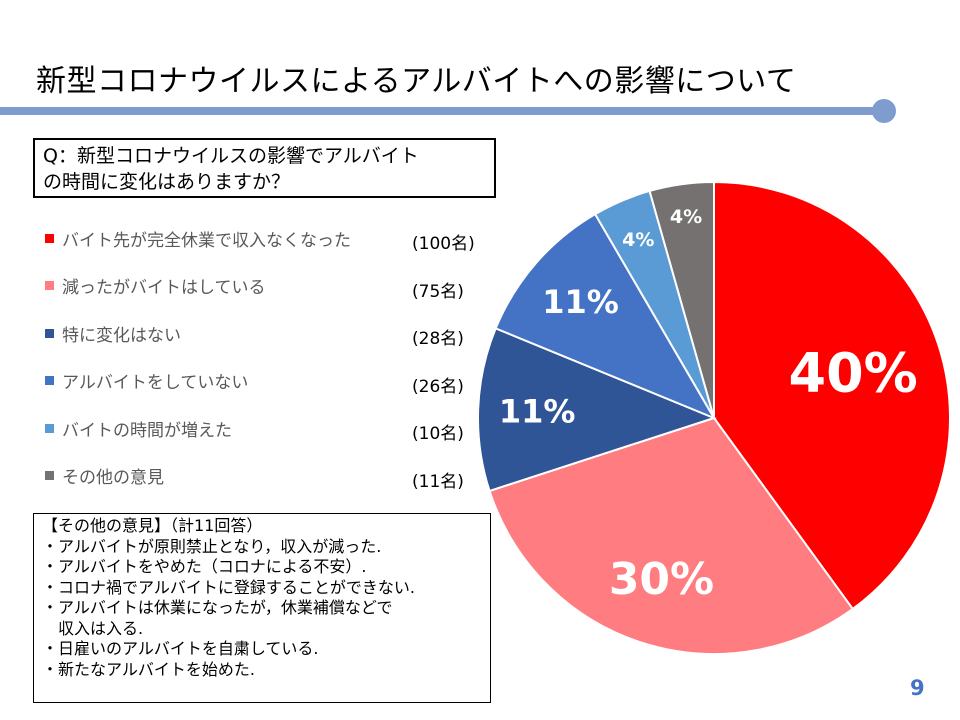 This screenshot has height=720, width=960. What do you see at coordinates (152, 525) in the screenshot?
I see `other-opinions-heading: 【その他の意見】（計11回答）` at bounding box center [152, 525].